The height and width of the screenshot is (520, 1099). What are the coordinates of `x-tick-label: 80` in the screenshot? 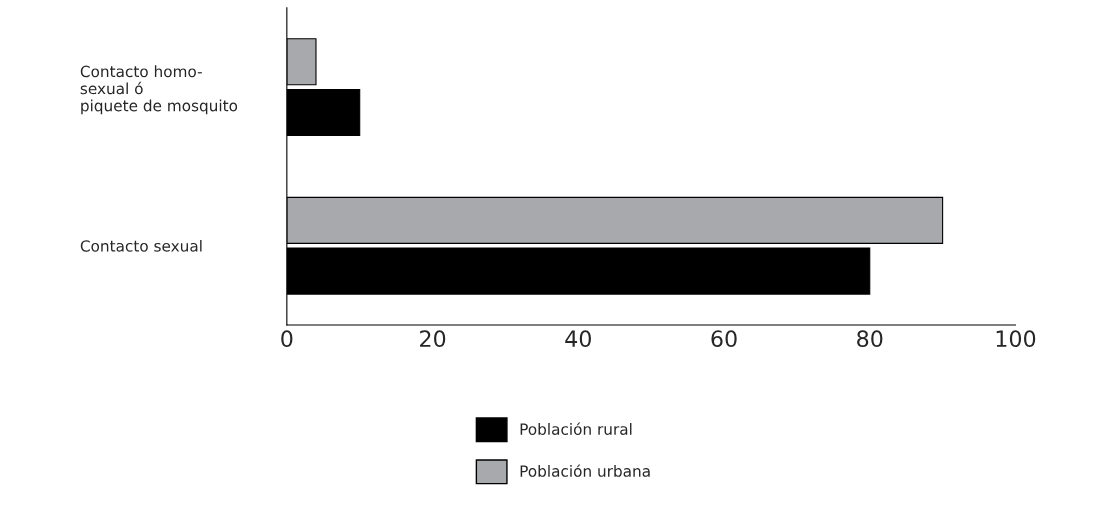 It's located at (870, 339).